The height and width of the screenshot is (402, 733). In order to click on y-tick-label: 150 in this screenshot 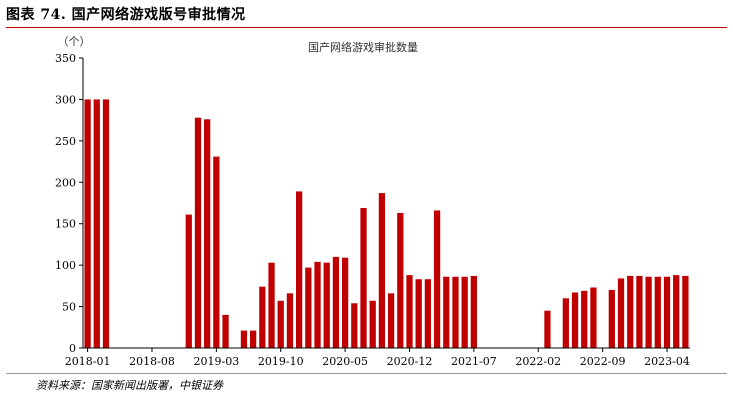, I will do `click(65, 224)`.